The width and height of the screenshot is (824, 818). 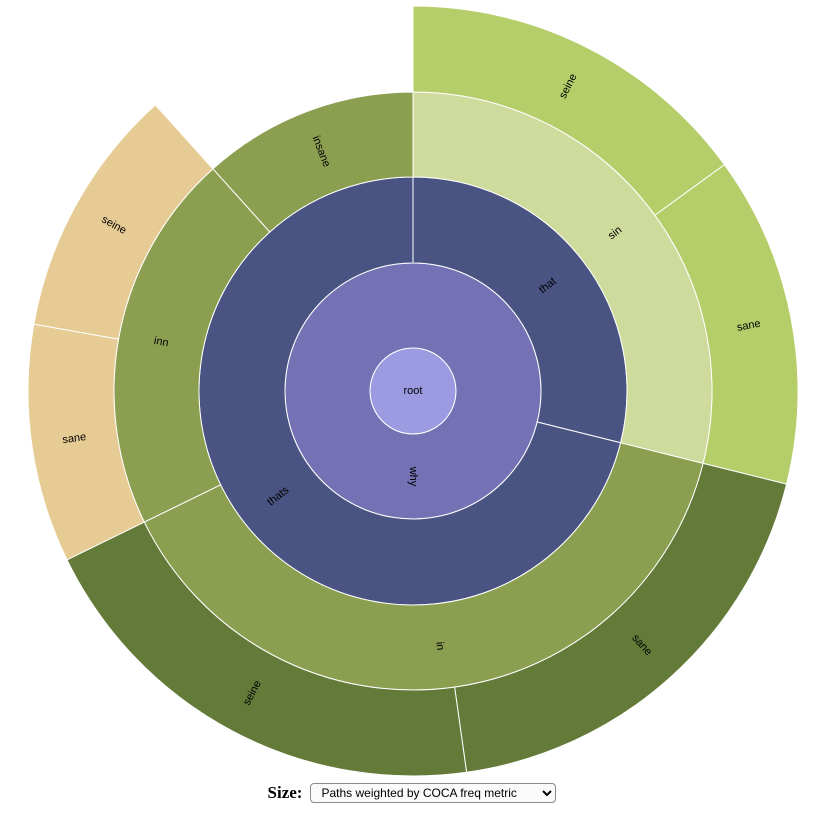 What do you see at coordinates (433, 793) in the screenshot?
I see `size-select: Paths weighted by COCA freq metric` at bounding box center [433, 793].